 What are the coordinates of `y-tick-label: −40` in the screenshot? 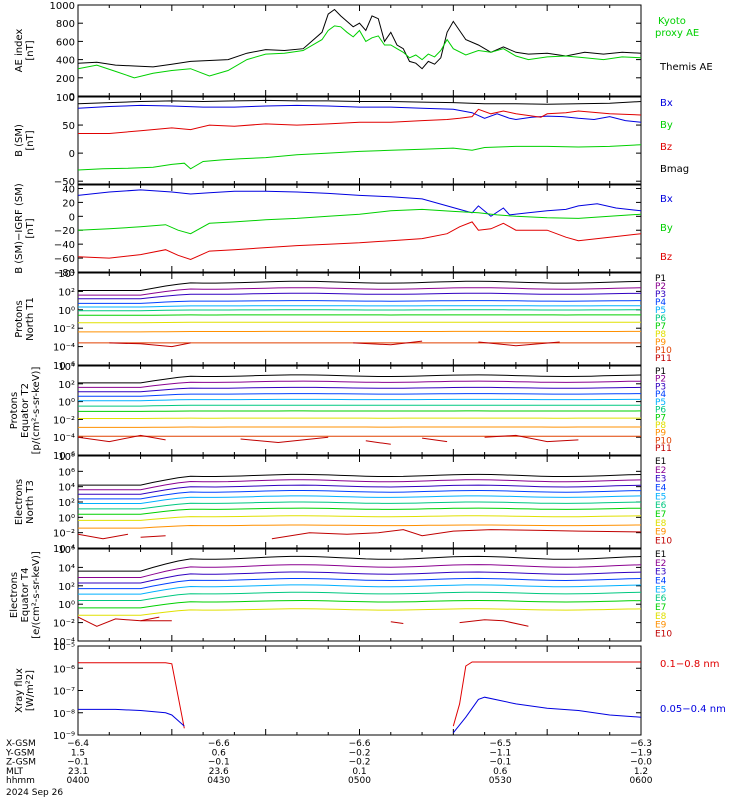 It's located at (64, 245).